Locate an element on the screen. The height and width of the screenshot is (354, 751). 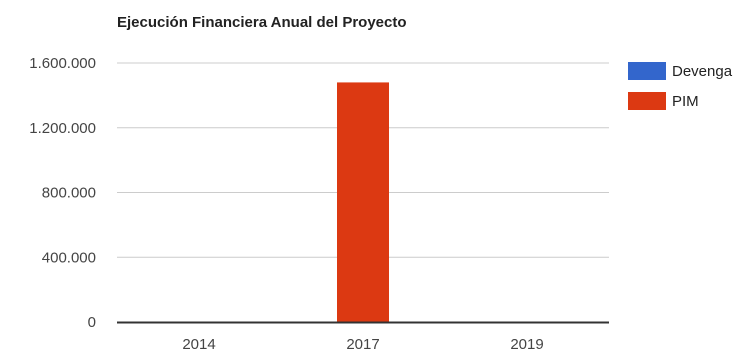
bar-pim-2017 is located at coordinates (363, 202).